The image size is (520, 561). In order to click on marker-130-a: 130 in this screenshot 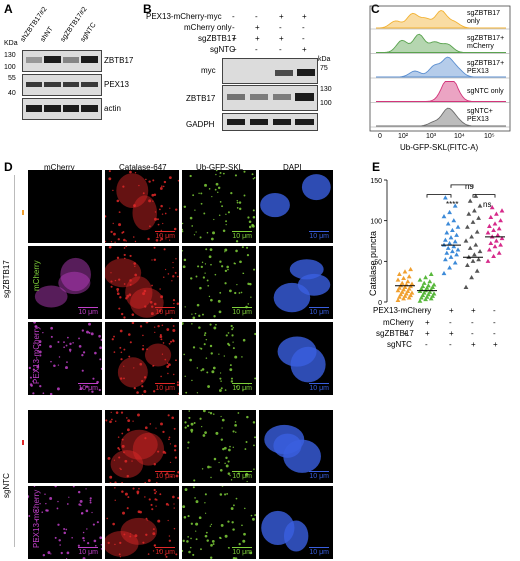, I will do `click(10, 55)`.